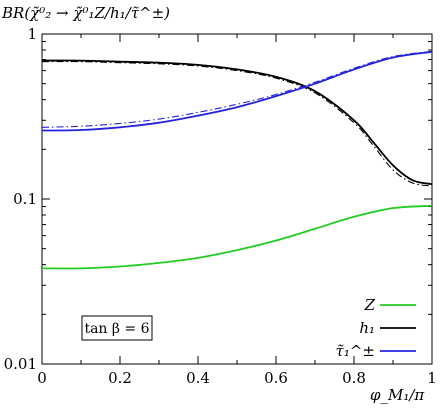 This screenshot has width=441, height=409. I want to click on y-tick-label: 1, so click(32, 34).